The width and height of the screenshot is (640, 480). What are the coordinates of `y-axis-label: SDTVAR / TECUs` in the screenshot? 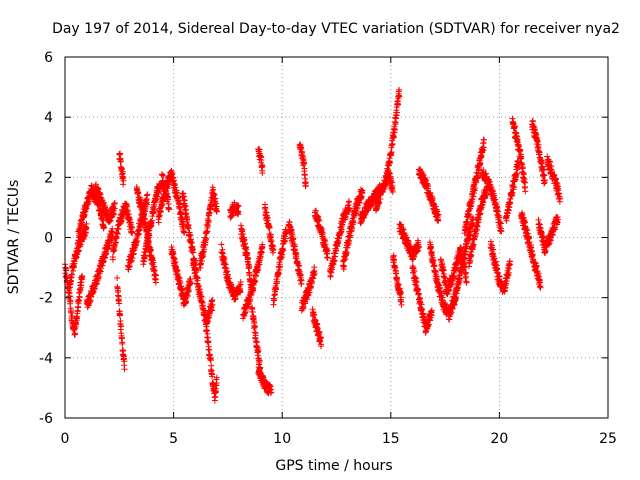 It's located at (14, 237).